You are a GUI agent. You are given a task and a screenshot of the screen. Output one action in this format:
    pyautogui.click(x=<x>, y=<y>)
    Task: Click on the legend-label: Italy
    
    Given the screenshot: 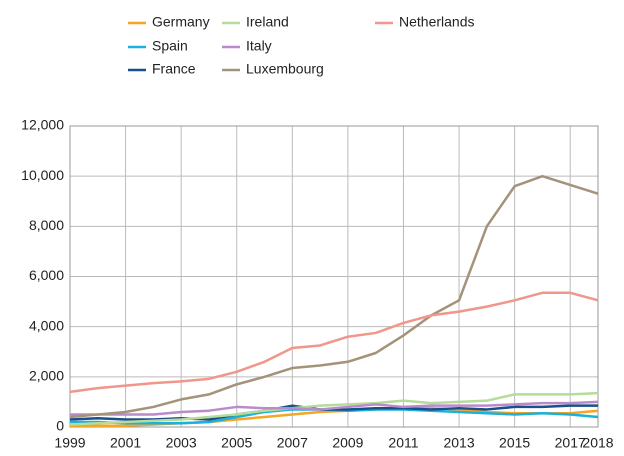 What is the action you would take?
    pyautogui.click(x=259, y=46)
    